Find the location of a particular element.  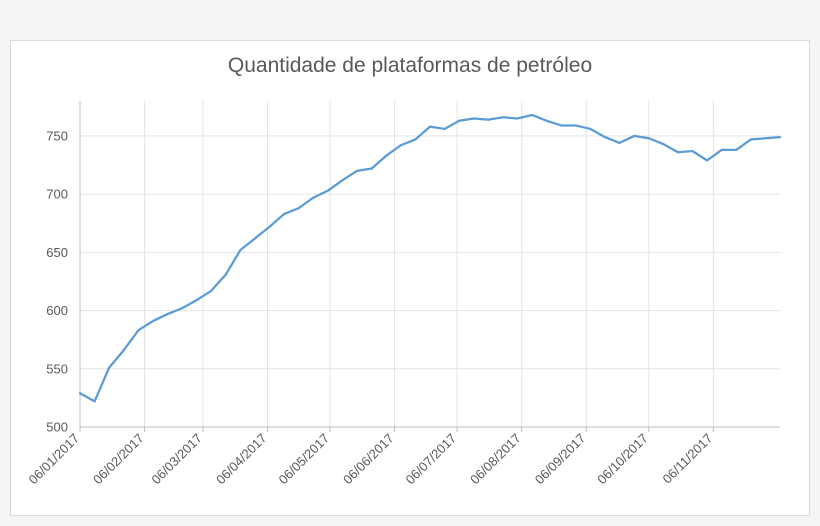

x-tick-label: 06/09/2017 is located at coordinates (560, 459).